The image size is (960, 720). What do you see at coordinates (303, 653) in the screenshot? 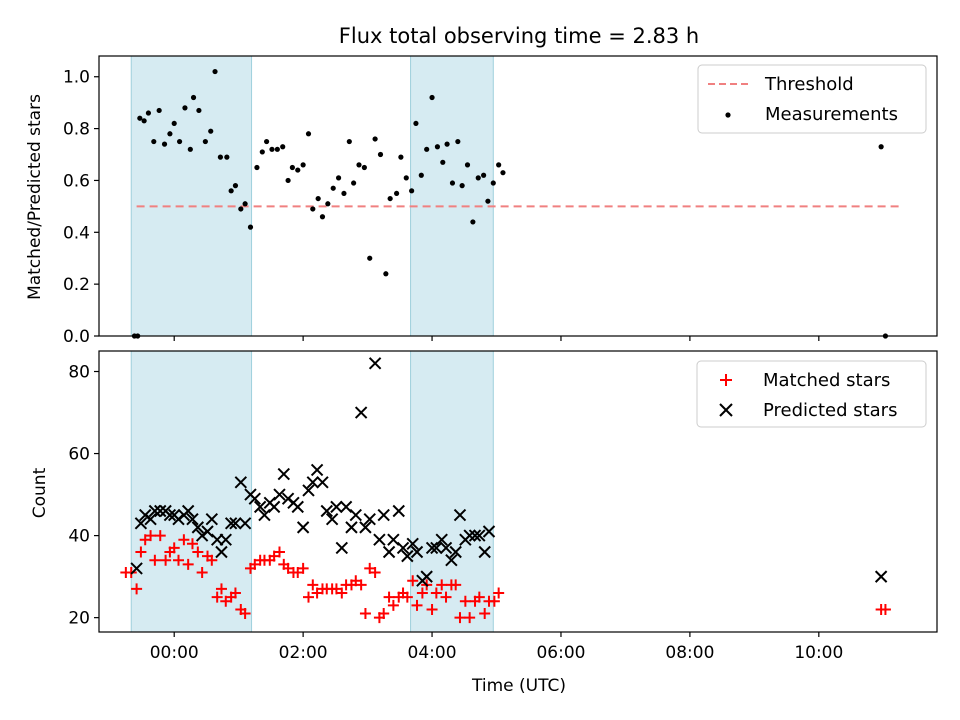
I see `bottom-xtick-label-1: 02:00` at bounding box center [303, 653].